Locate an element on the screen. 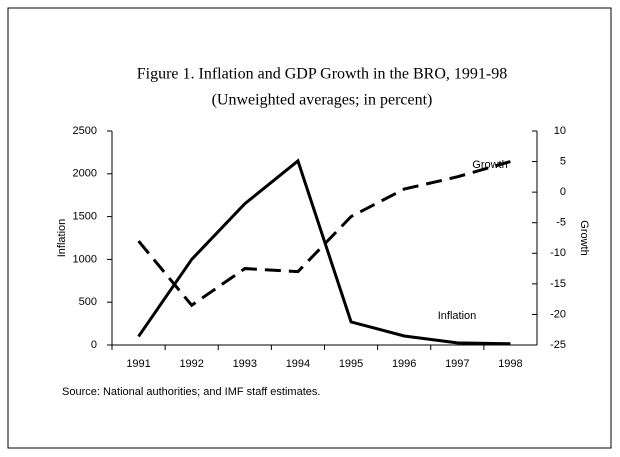 The width and height of the screenshot is (620, 457). chart-subtitle: (Unweighted averages; in percent) is located at coordinates (322, 100).